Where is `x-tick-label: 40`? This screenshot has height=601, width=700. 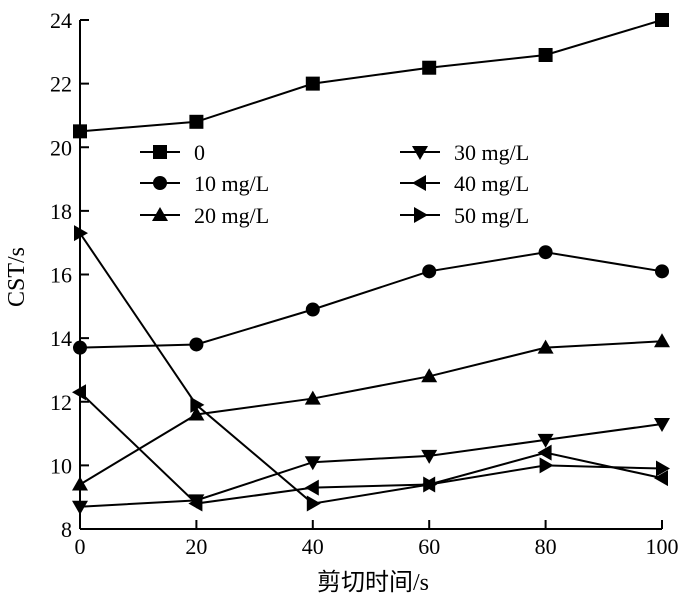
x-tick-label: 40 is located at coordinates (313, 546).